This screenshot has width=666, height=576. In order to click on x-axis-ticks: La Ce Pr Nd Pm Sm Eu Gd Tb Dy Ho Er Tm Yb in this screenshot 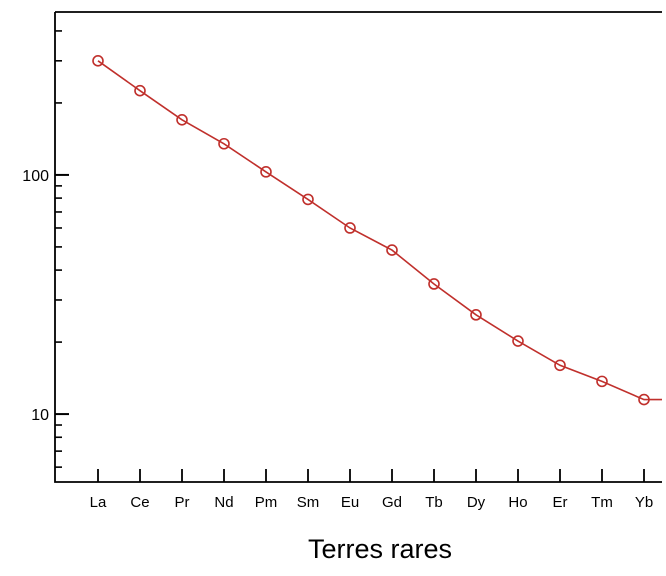, I will do `click(371, 490)`.